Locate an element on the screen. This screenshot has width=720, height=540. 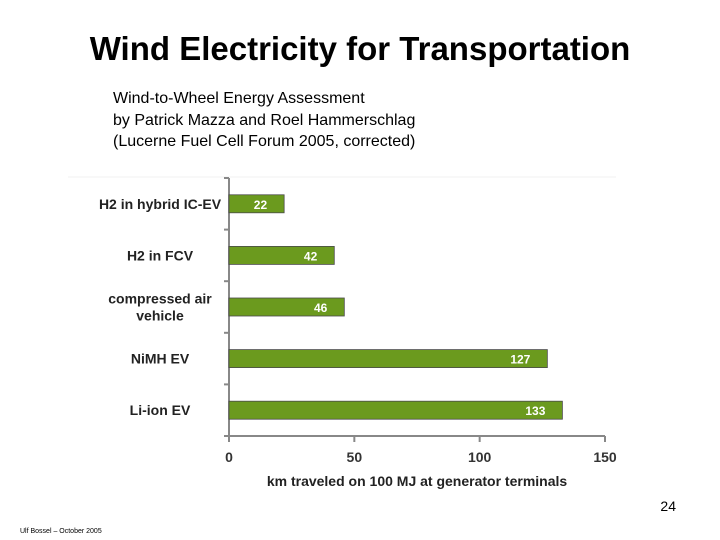
bar-value-label: 22 is located at coordinates (261, 205).